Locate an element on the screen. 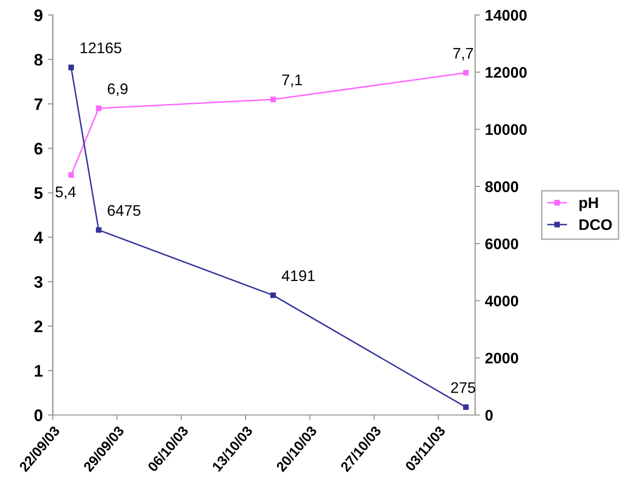 Image resolution: width=621 pixels, height=500 pixels. legend-label: pH is located at coordinates (588, 205).